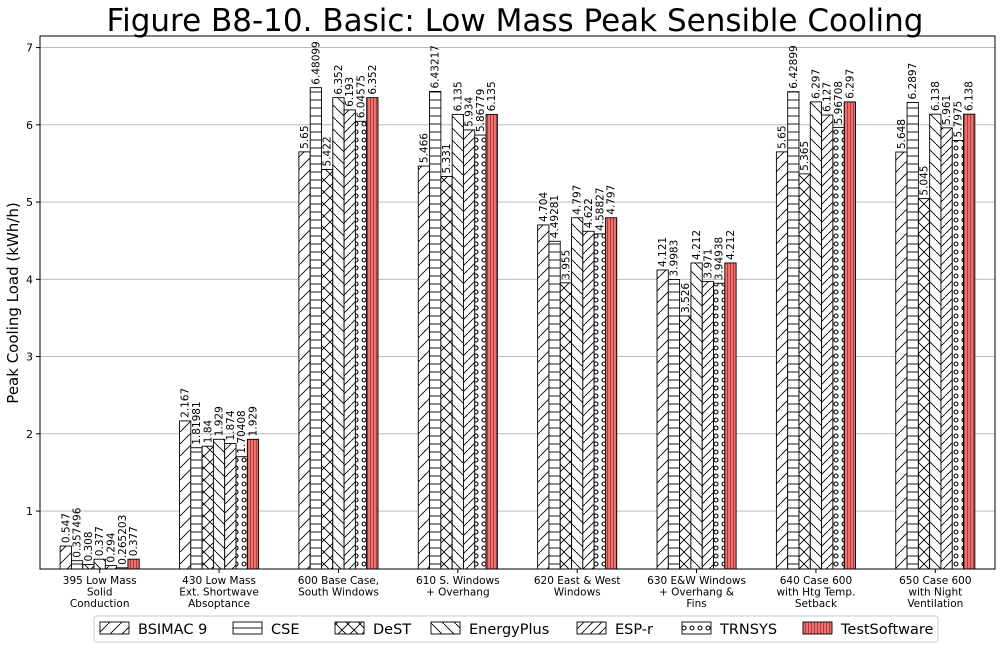 The width and height of the screenshot is (1001, 649). What do you see at coordinates (828, 97) in the screenshot?
I see `data-label: 6.127` at bounding box center [828, 97].